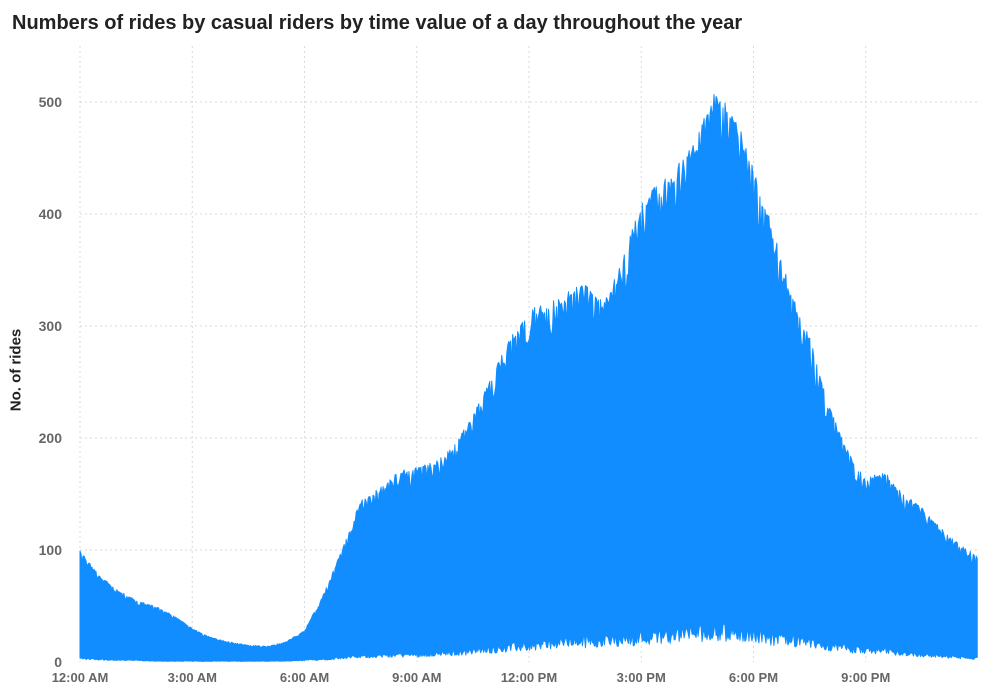 The image size is (993, 692). I want to click on x-tick-label: 3:00 PM, so click(641, 677).